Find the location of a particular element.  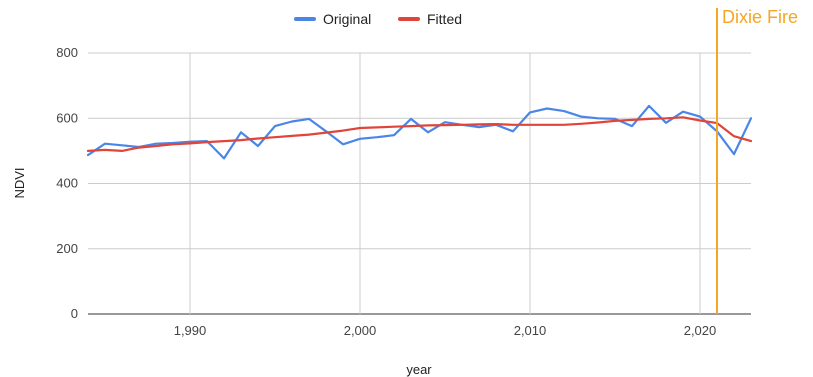

series-line-fitted is located at coordinates (419, 134).